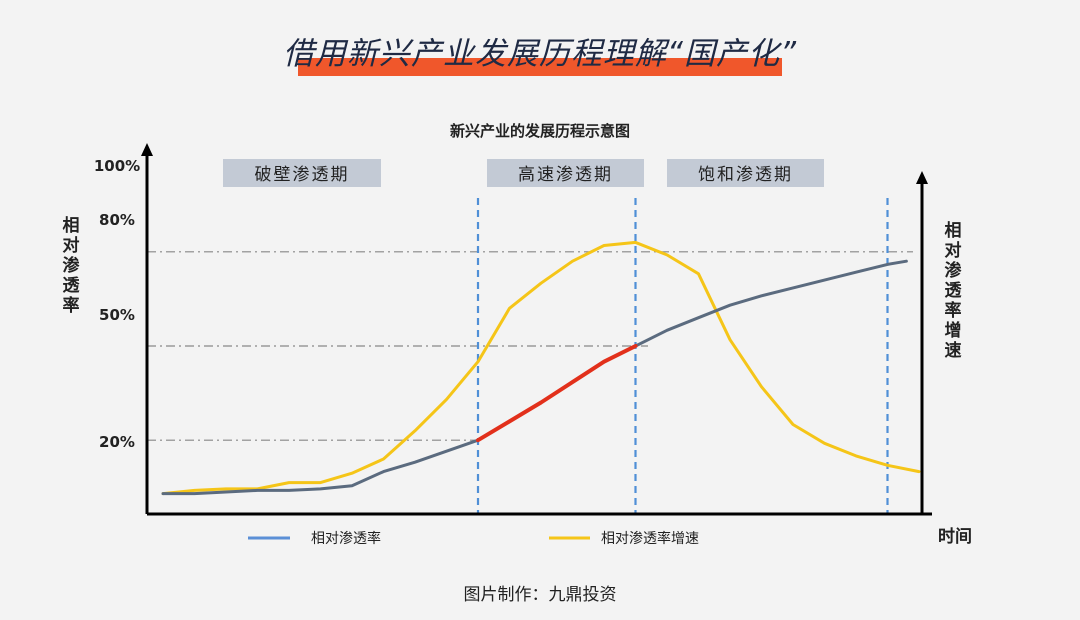 The width and height of the screenshot is (1080, 620). Describe the element at coordinates (72, 265) in the screenshot. I see `y-axis-left-label: 相对渗透率` at that location.